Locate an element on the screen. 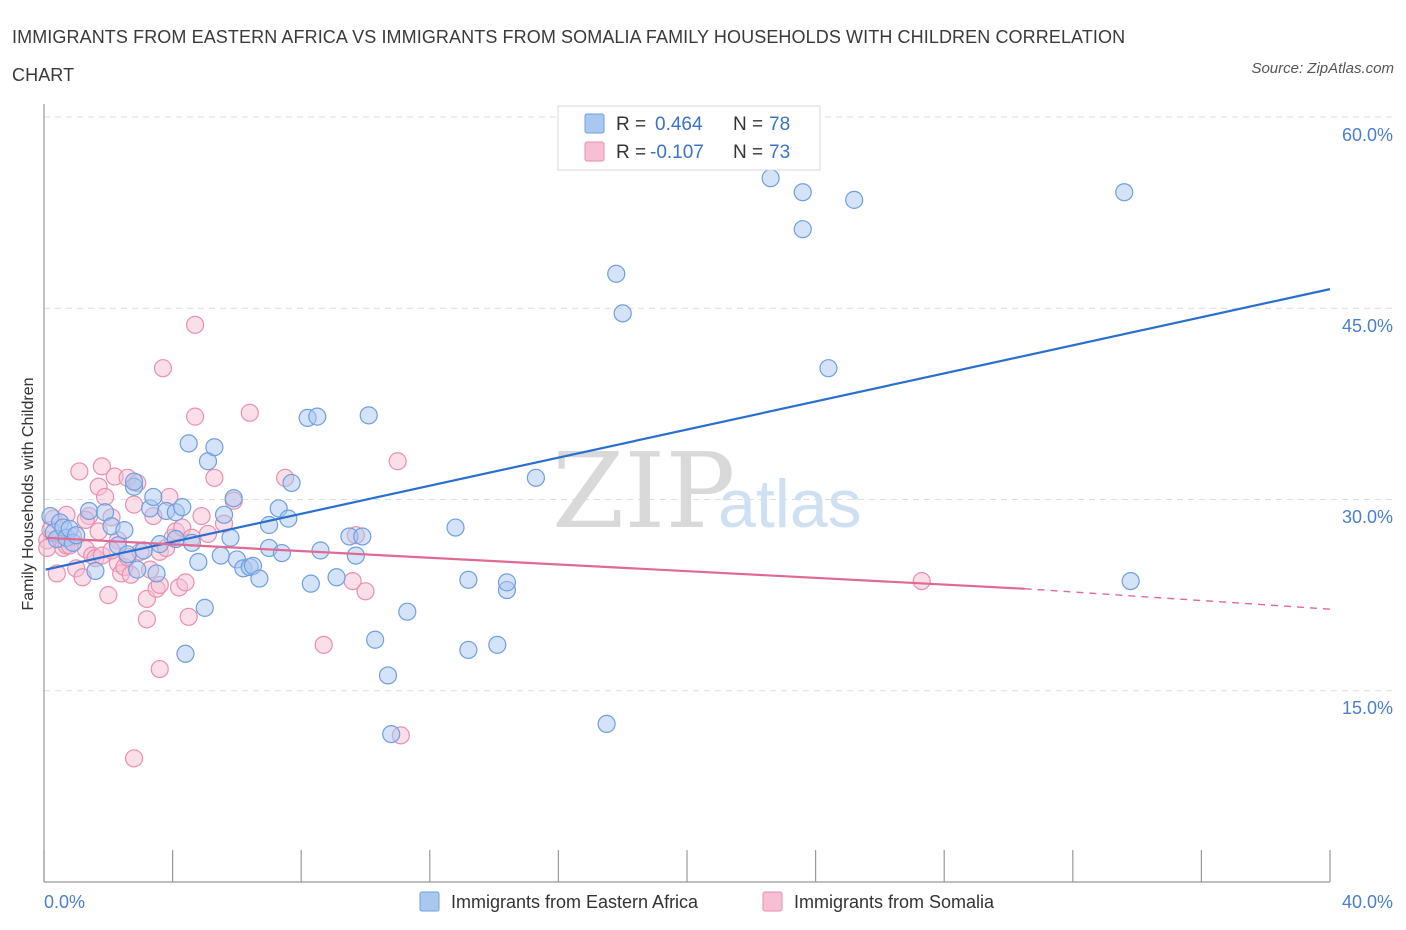 The width and height of the screenshot is (1406, 930). legend-n-label-blue: N = is located at coordinates (748, 124).